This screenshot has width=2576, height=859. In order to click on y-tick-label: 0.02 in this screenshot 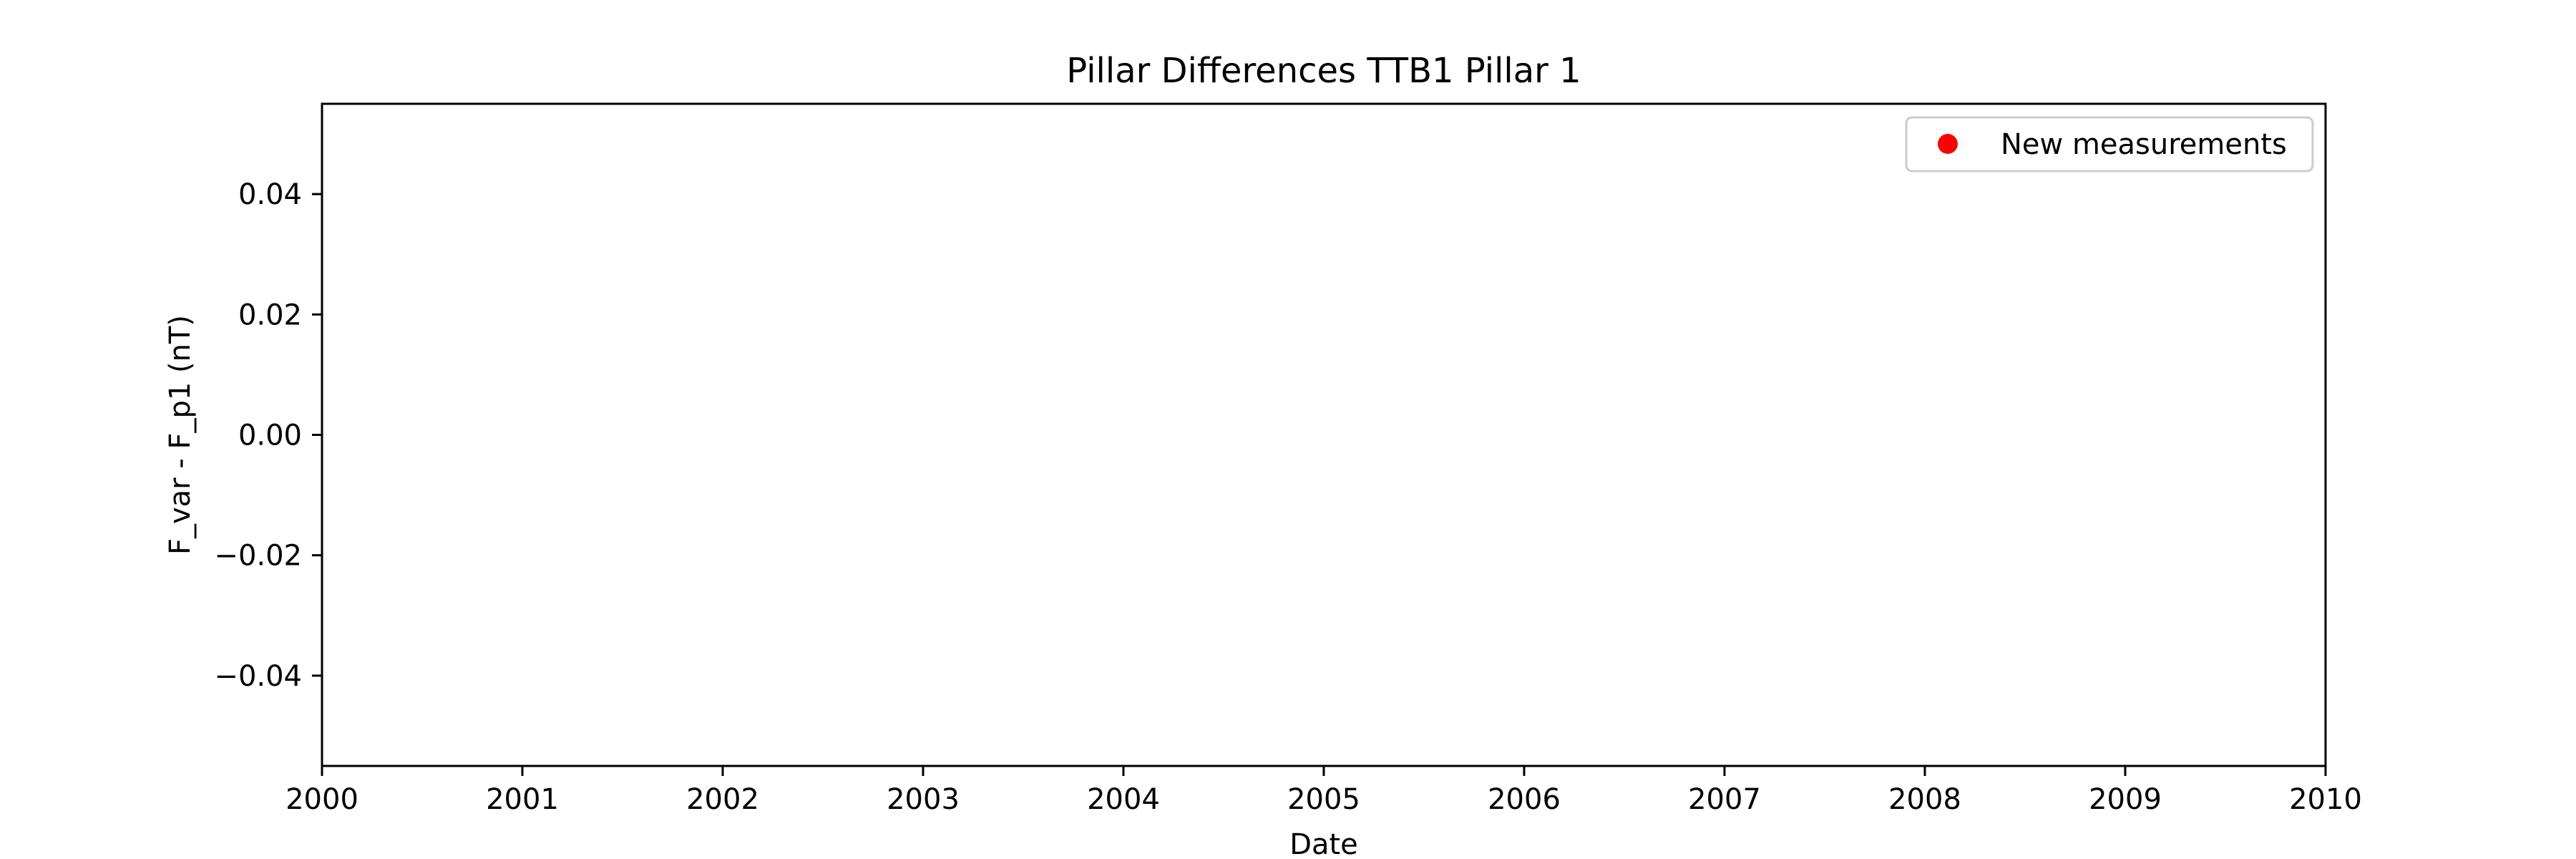, I will do `click(270, 315)`.